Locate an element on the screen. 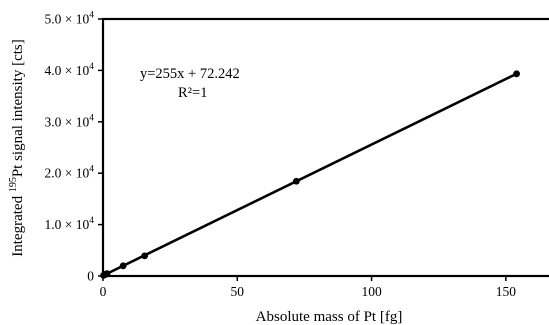  y-tick-label: 0 is located at coordinates (90, 276).